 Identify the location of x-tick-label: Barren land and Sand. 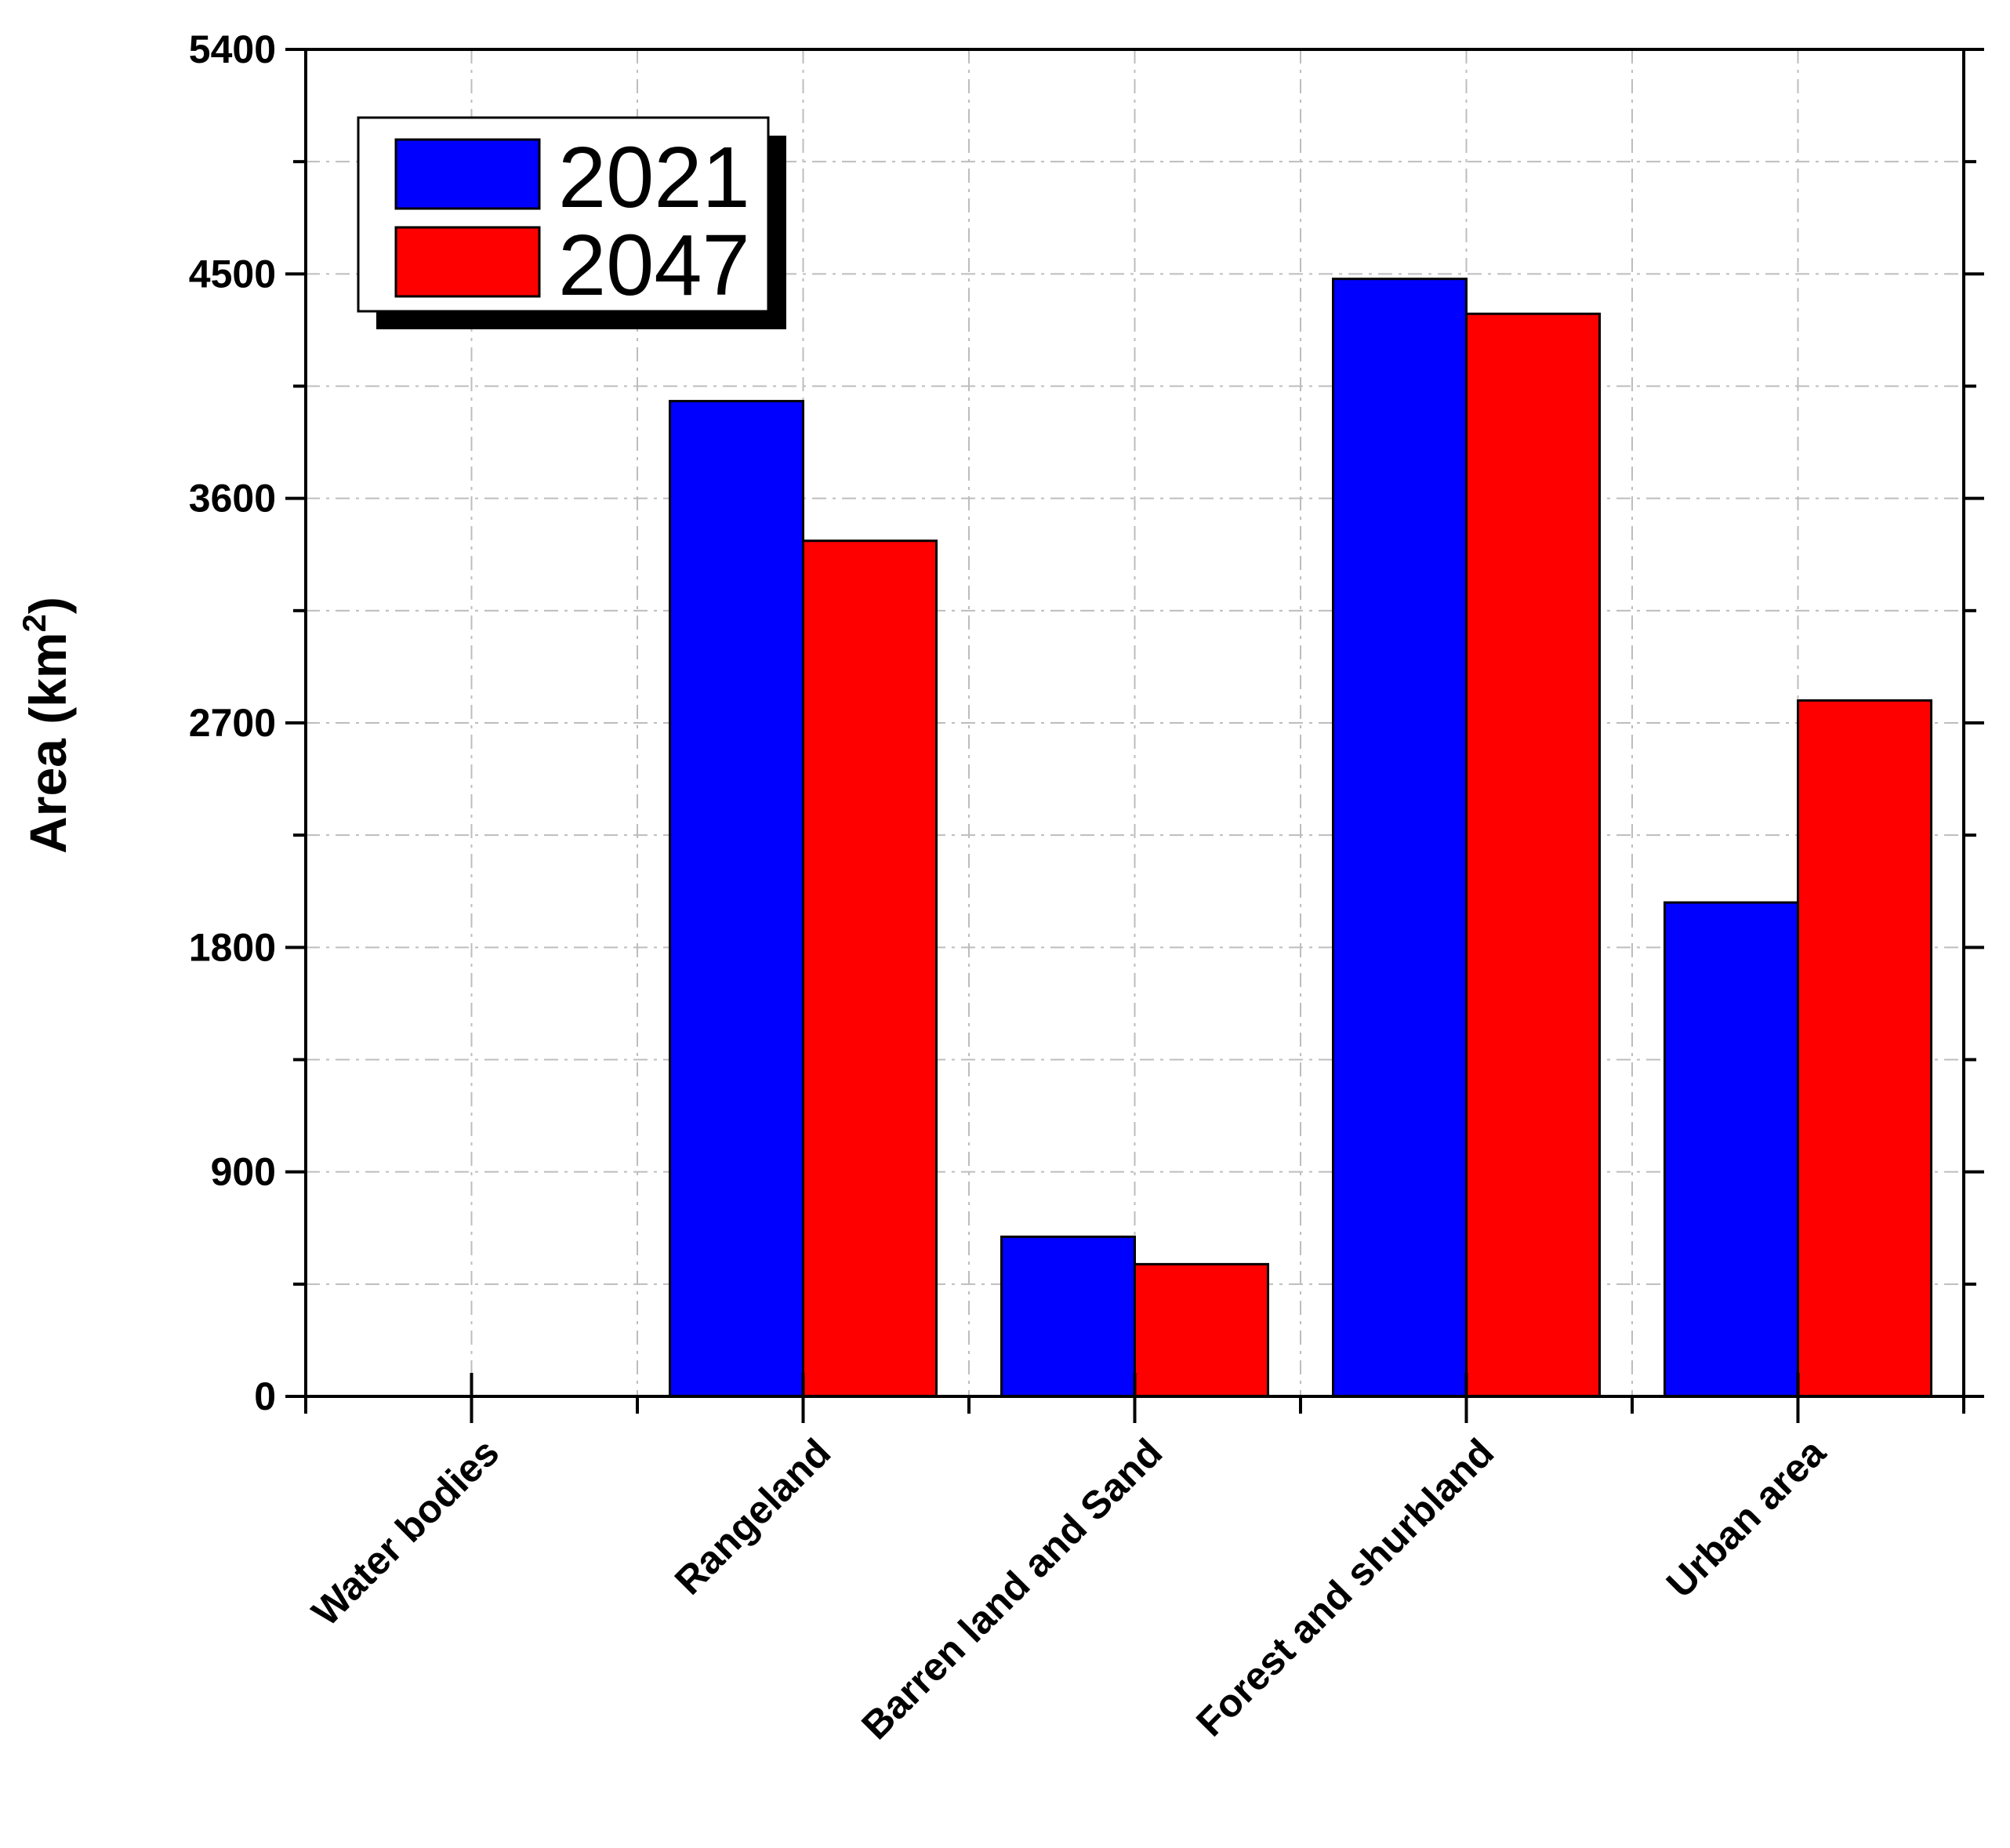
(1011, 1589).